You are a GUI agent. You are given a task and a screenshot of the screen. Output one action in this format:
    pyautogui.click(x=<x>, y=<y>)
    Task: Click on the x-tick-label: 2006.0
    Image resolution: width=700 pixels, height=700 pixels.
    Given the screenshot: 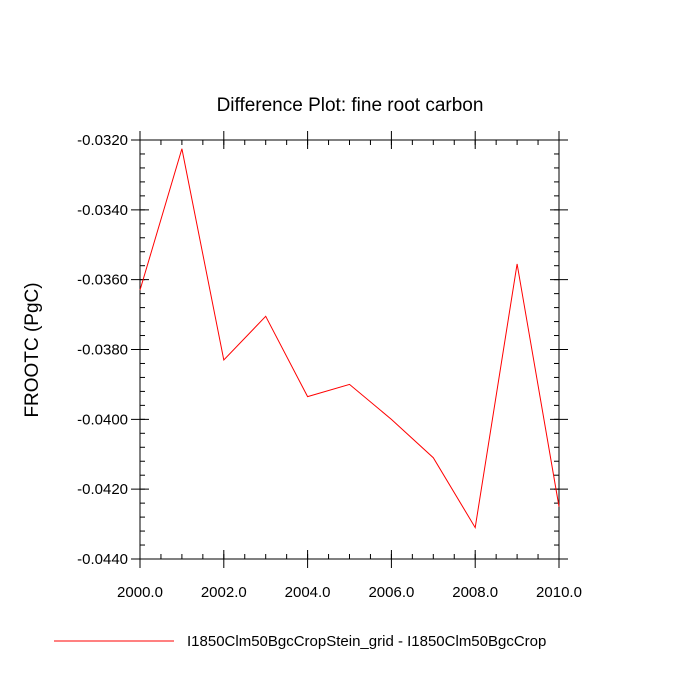 What is the action you would take?
    pyautogui.click(x=391, y=592)
    